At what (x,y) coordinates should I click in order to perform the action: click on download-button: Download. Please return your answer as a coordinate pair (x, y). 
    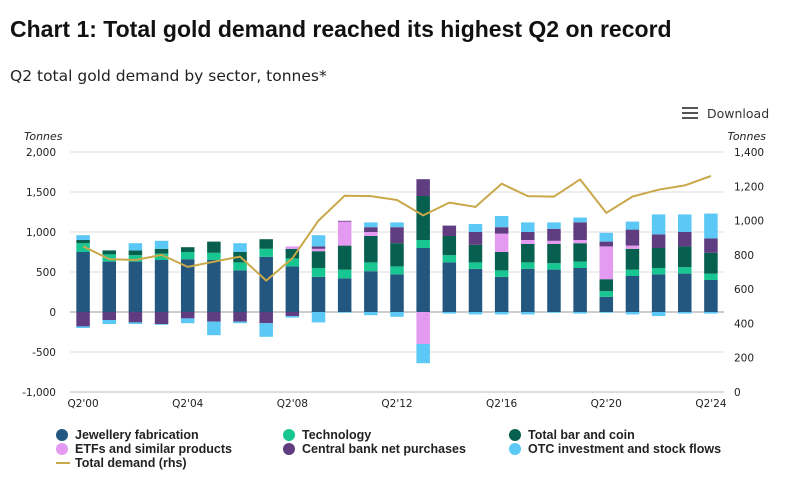
    Looking at the image, I should click on (725, 113).